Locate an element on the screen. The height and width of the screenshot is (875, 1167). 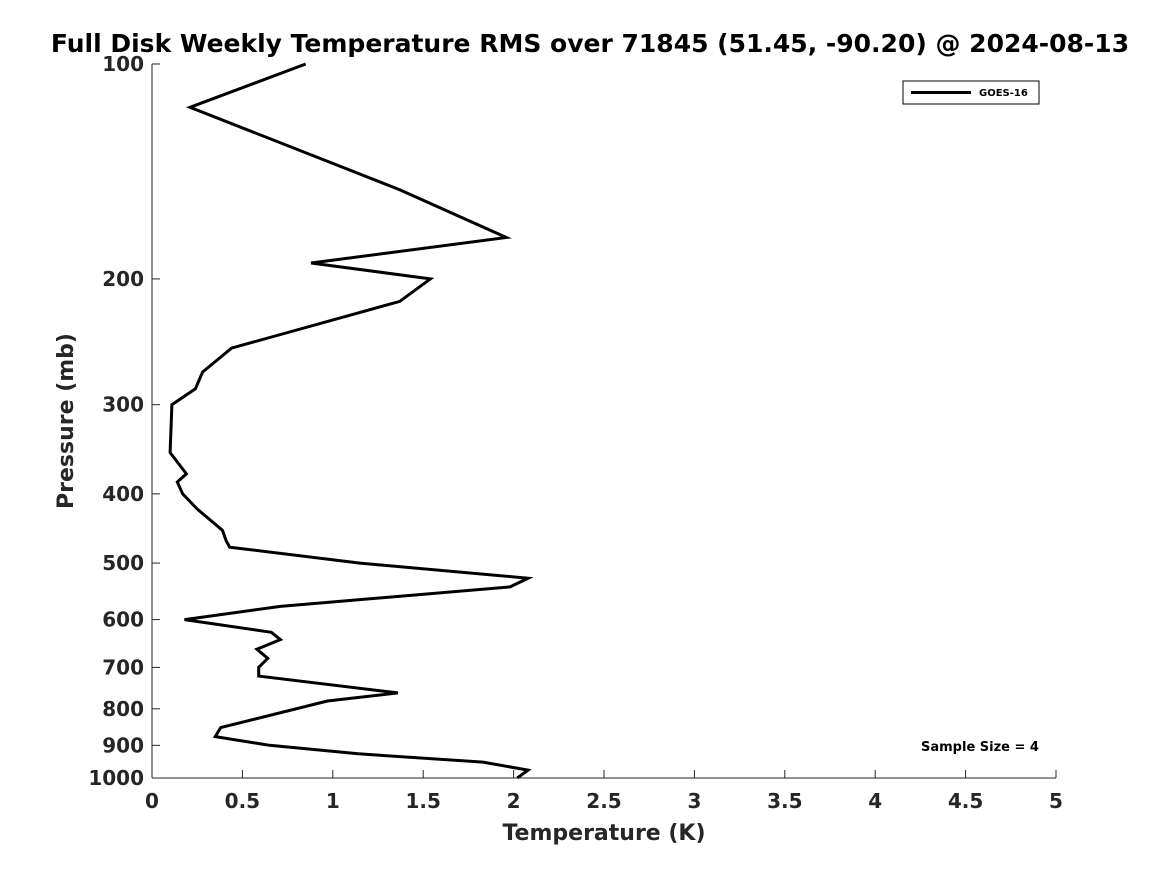
legend-label-goes-16: GOES-16 is located at coordinates (1003, 93).